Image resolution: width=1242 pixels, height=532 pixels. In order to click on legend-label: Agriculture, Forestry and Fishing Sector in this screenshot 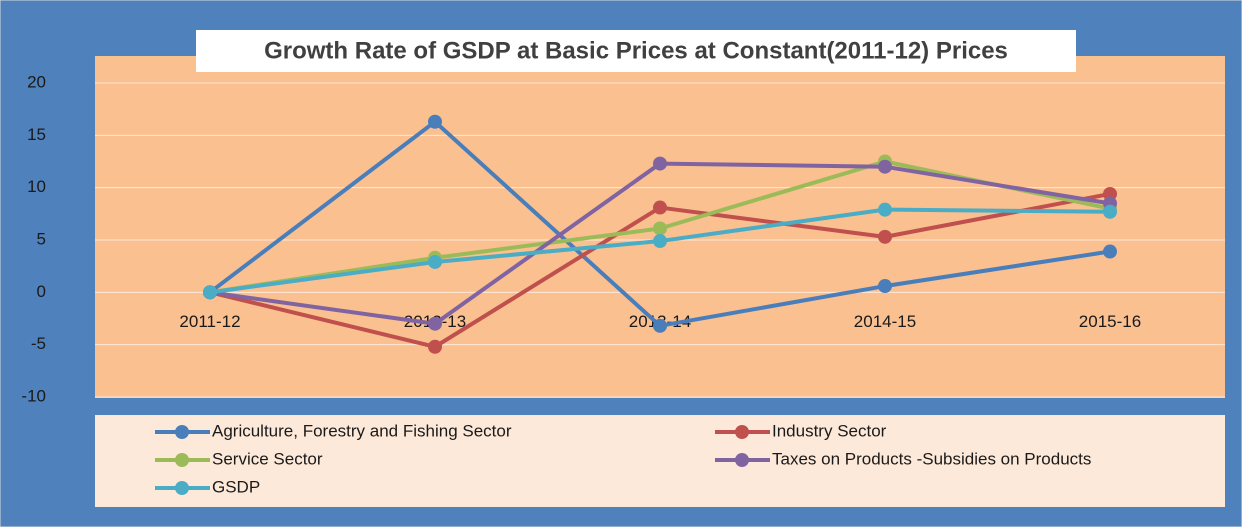, I will do `click(362, 430)`.